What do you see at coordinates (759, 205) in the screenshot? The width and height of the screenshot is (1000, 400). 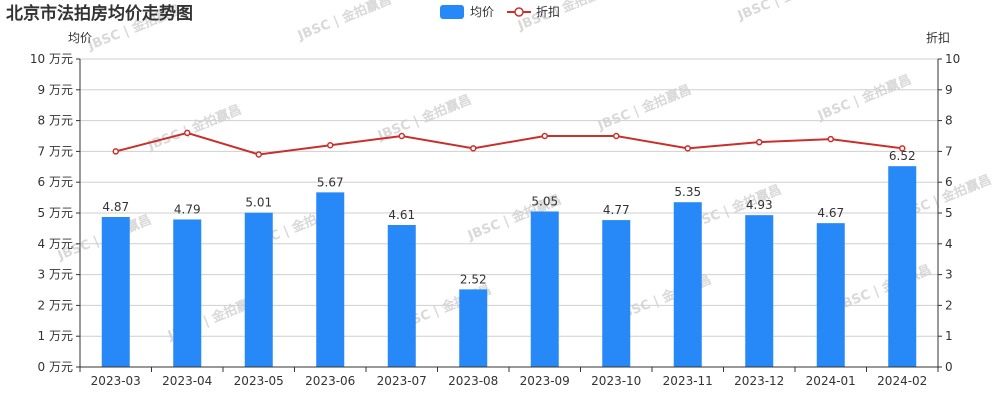 I see `bar-data-label: 4.93` at bounding box center [759, 205].